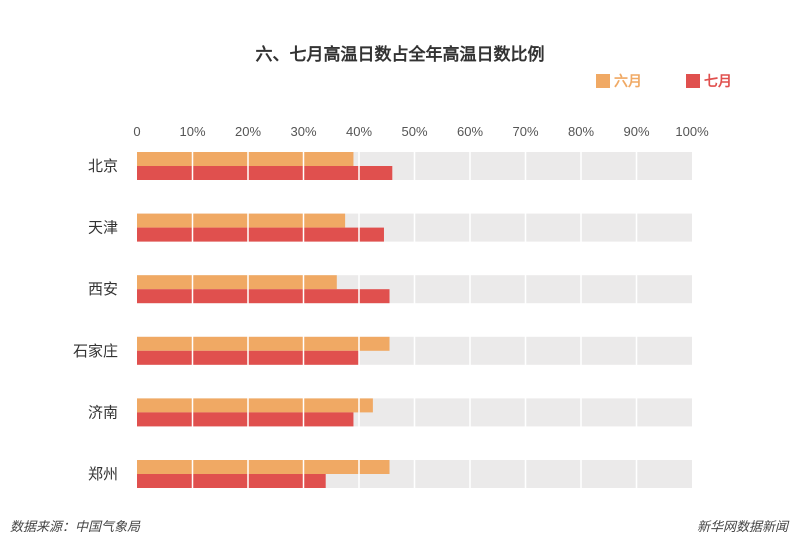 This screenshot has height=542, width=800. What do you see at coordinates (742, 526) in the screenshot?
I see `credit: 新华网数据新闻` at bounding box center [742, 526].